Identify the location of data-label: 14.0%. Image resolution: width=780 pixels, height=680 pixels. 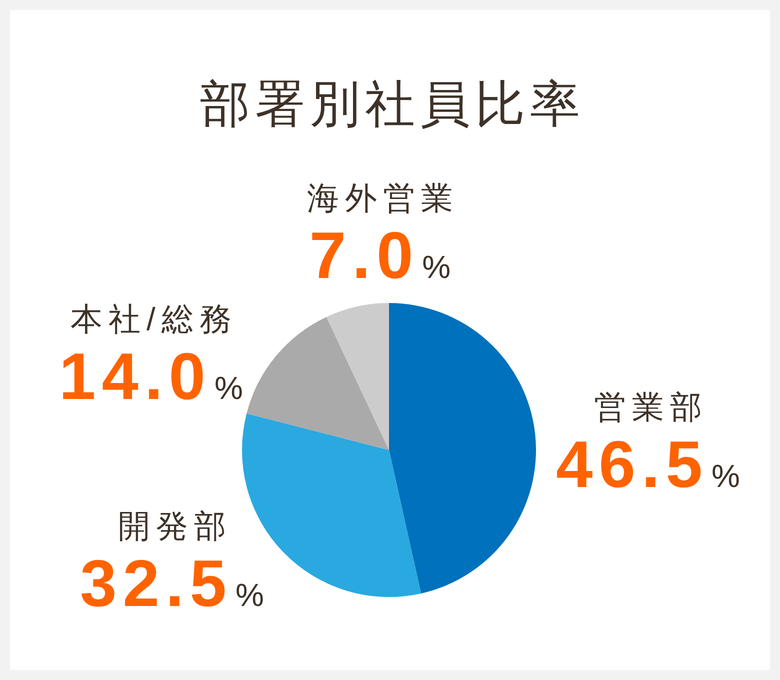
(151, 376).